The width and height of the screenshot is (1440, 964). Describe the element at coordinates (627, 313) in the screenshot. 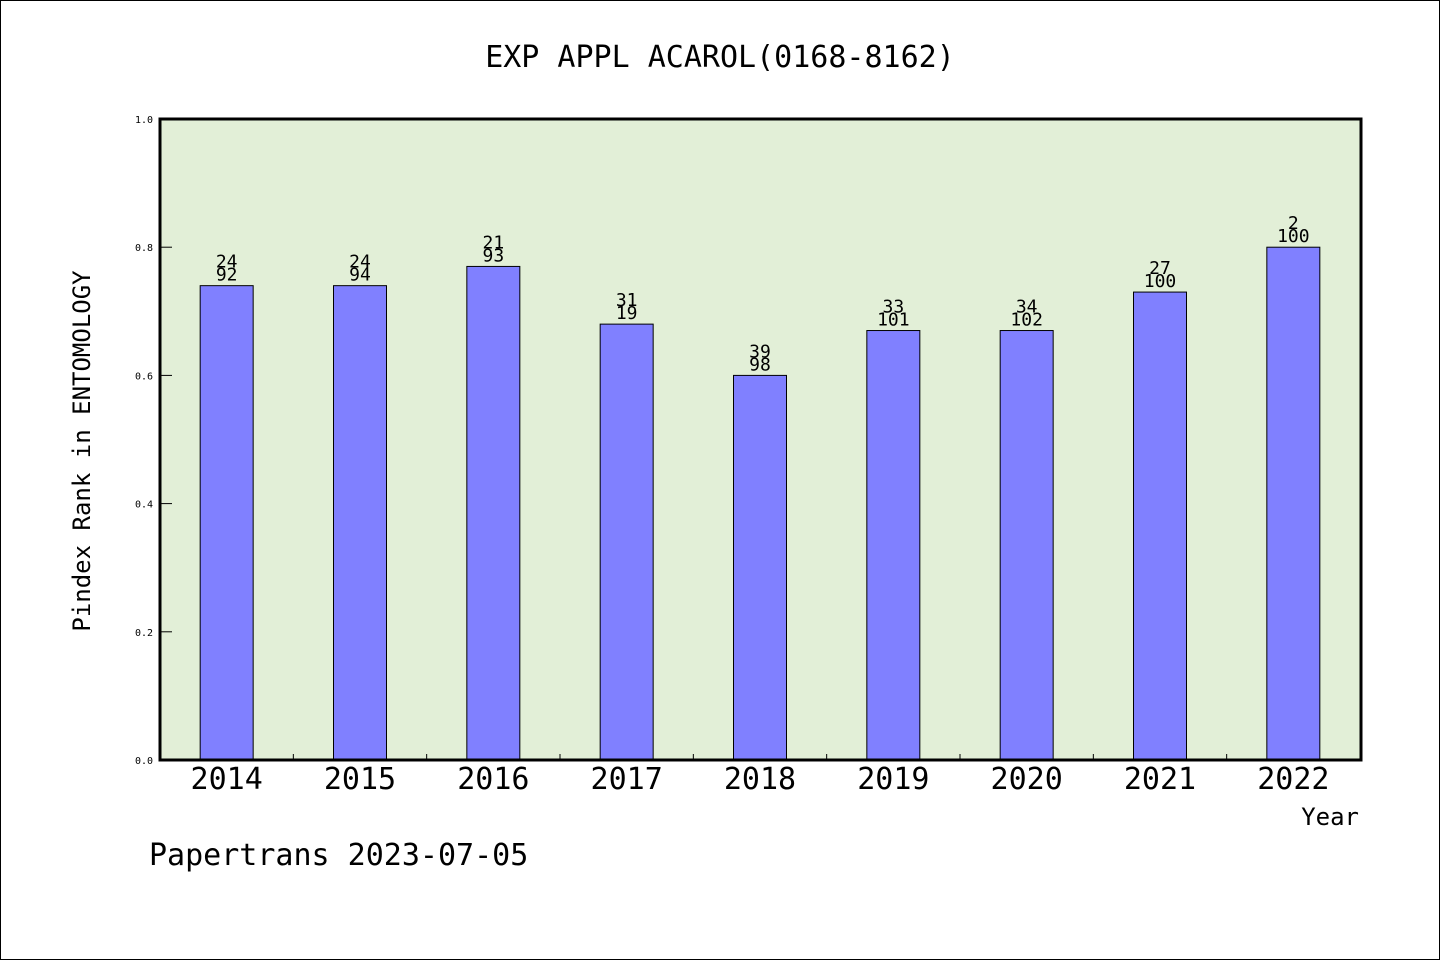

I see `bar-total-label: 19` at that location.